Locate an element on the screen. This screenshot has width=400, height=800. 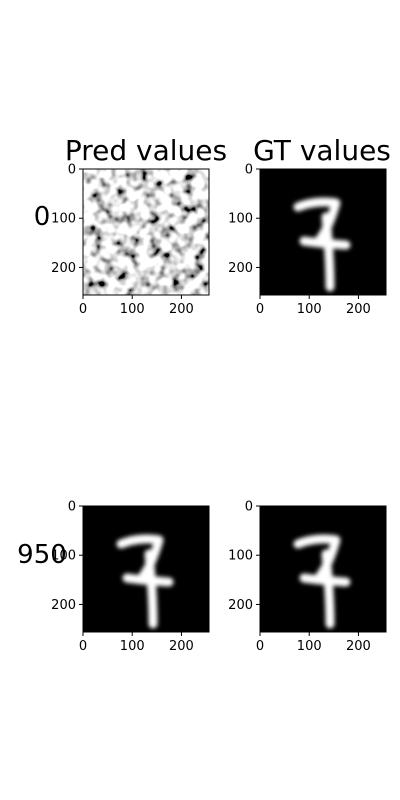
panel-pred-row1: 0 0 100 100 200 200 is located at coordinates (130, 577).